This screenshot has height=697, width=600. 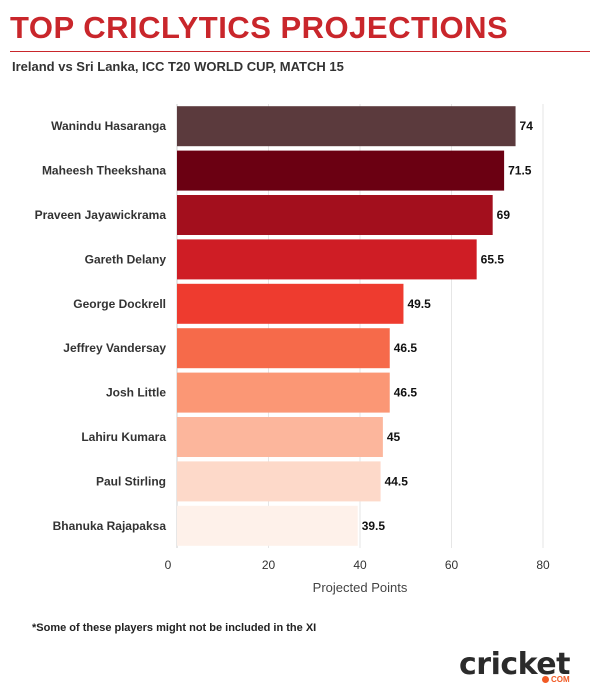 I want to click on category-label: Gareth Delany, so click(x=126, y=259).